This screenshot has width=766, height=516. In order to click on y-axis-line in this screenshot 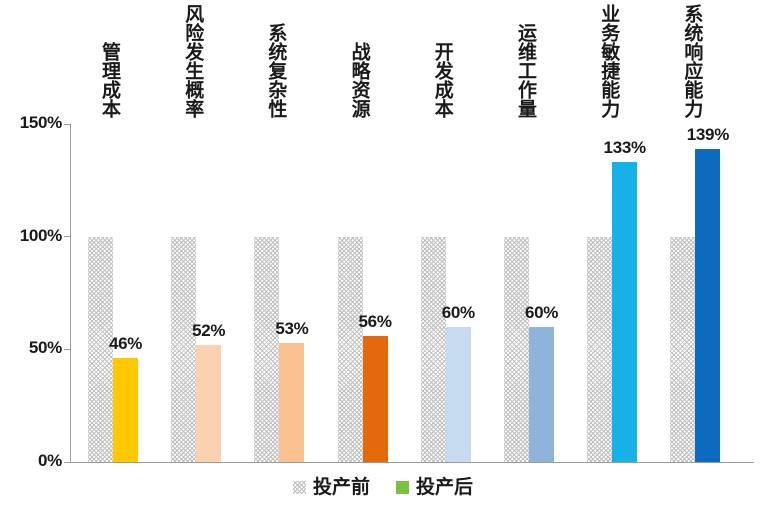, I will do `click(70, 293)`.